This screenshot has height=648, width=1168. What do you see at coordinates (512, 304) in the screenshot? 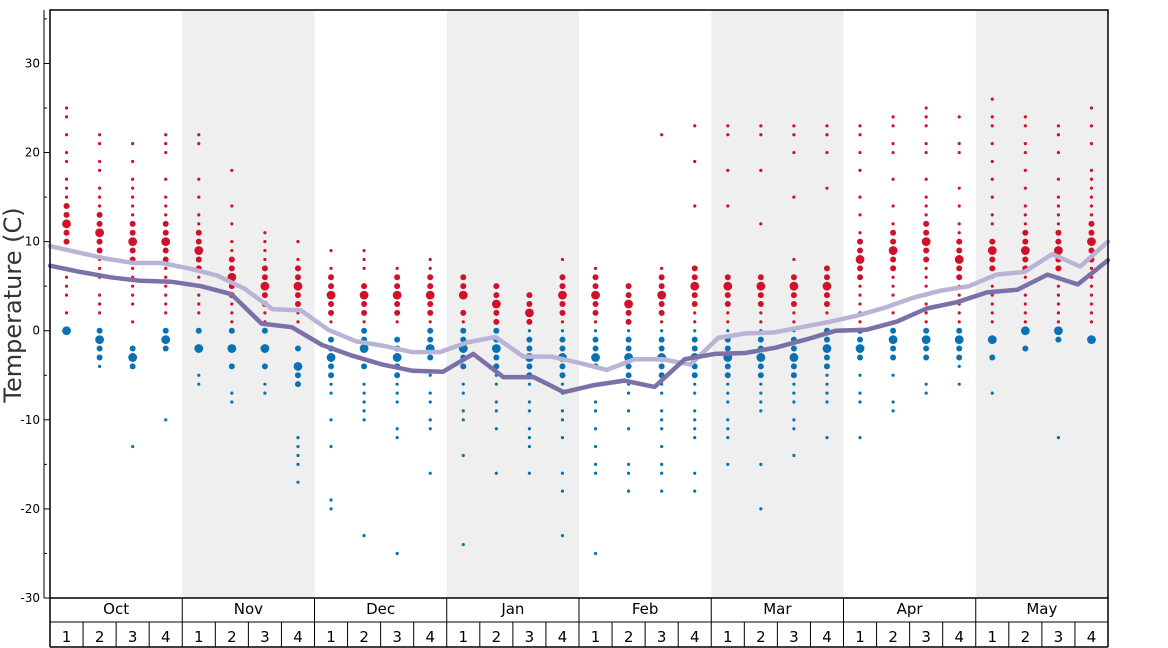
I see `month-band-jan` at bounding box center [512, 304].